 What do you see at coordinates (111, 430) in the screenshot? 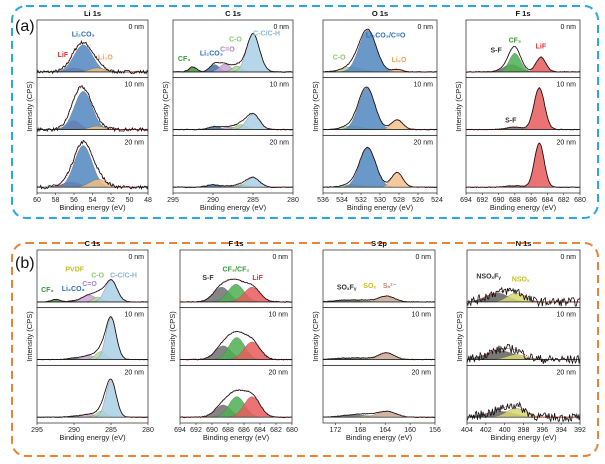
I see `x-tick-label: 285` at bounding box center [111, 430].